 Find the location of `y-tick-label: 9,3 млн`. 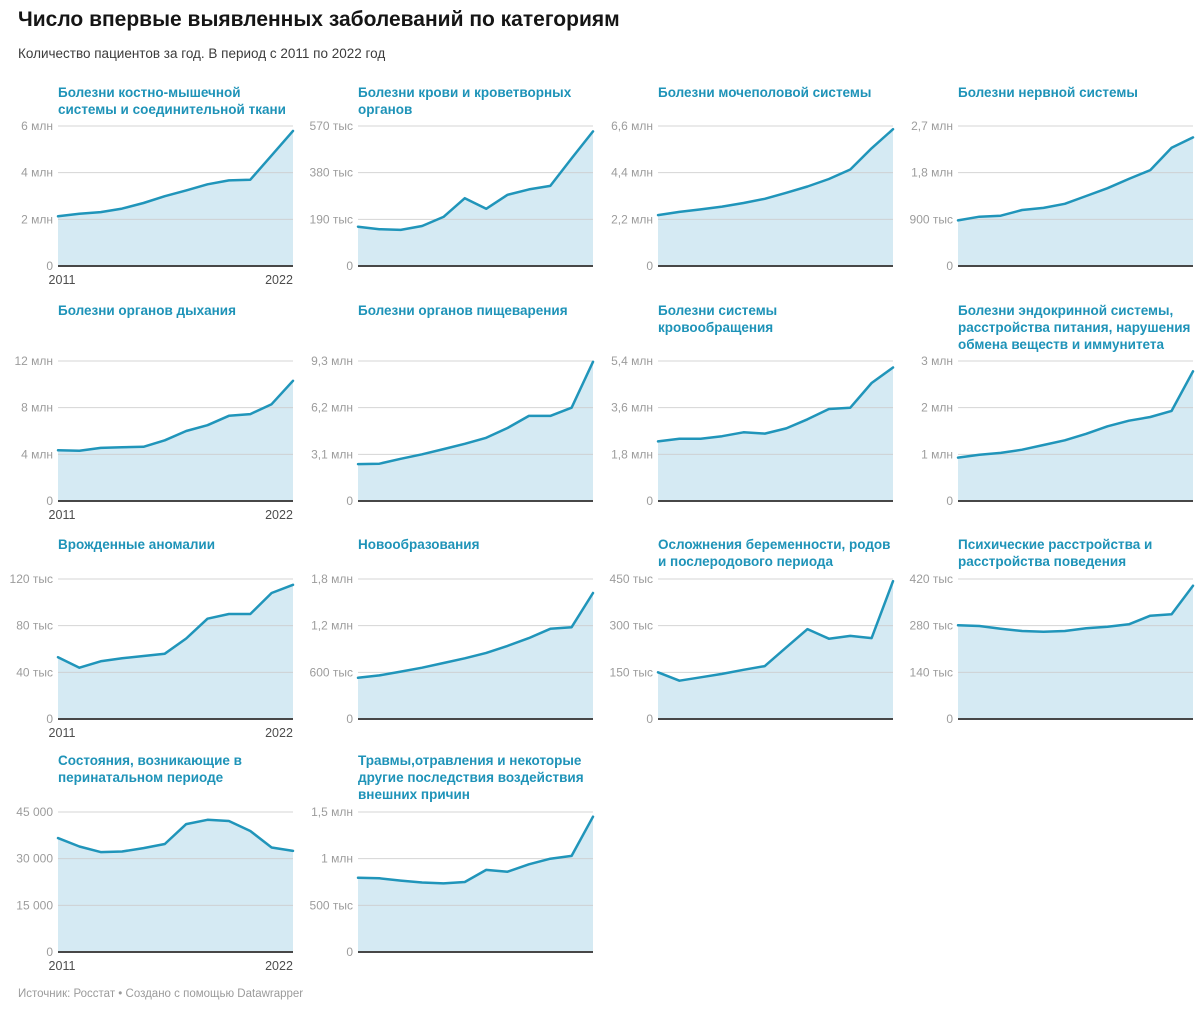

y-tick-label: 9,3 млн is located at coordinates (332, 361).